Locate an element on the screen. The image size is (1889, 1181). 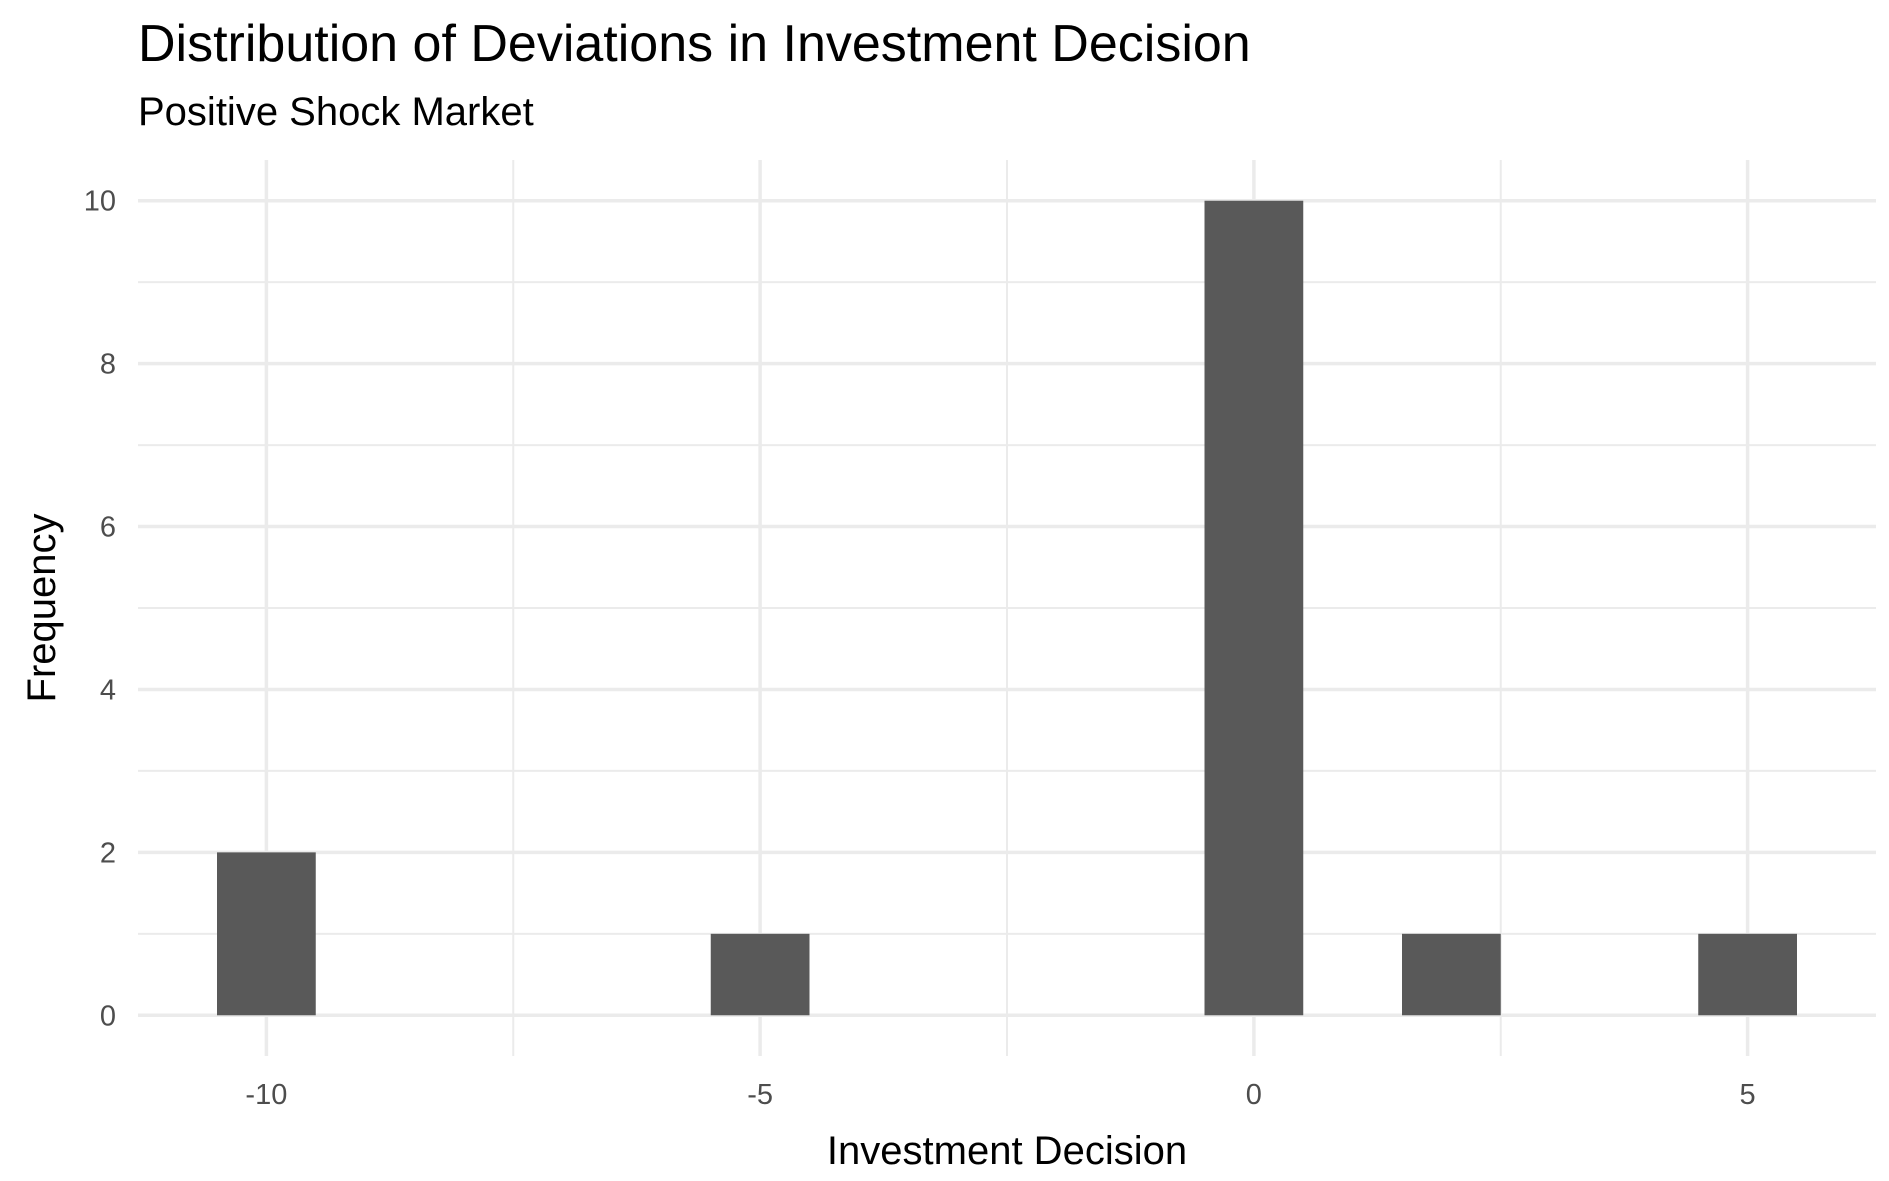
x-axis-ticks: -10 -5 0 5 is located at coordinates (1000, 1095).